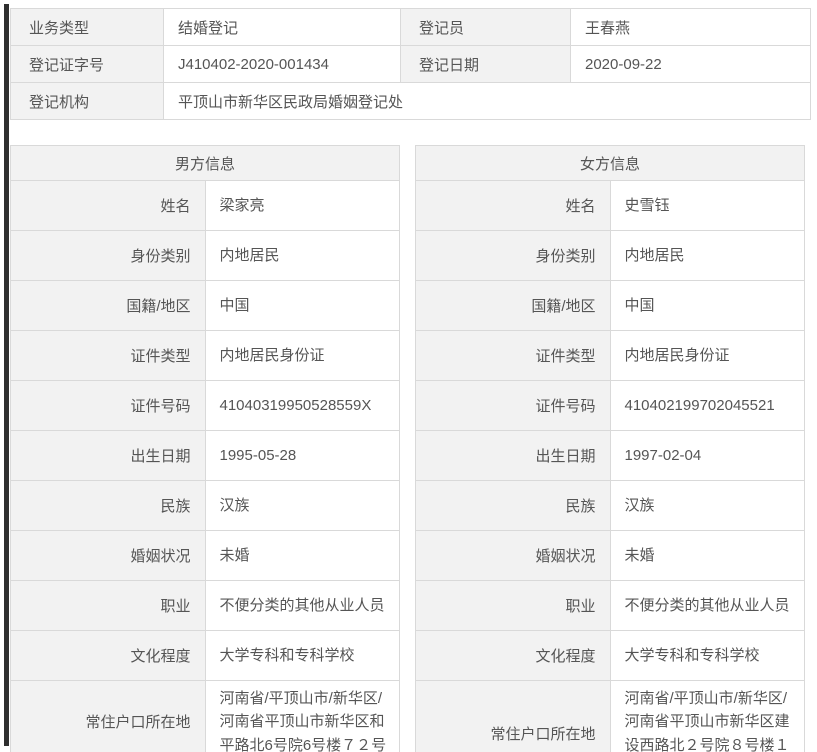  I want to click on male-birth-date-value: 1995-05-28, so click(302, 455).